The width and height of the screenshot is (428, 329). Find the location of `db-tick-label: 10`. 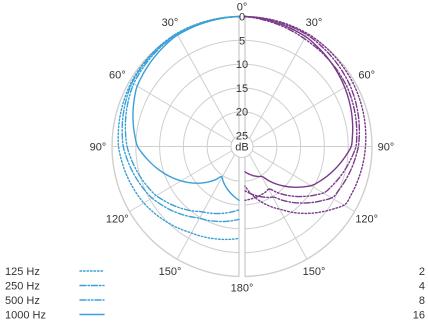

db-tick-label: 10 is located at coordinates (242, 65).